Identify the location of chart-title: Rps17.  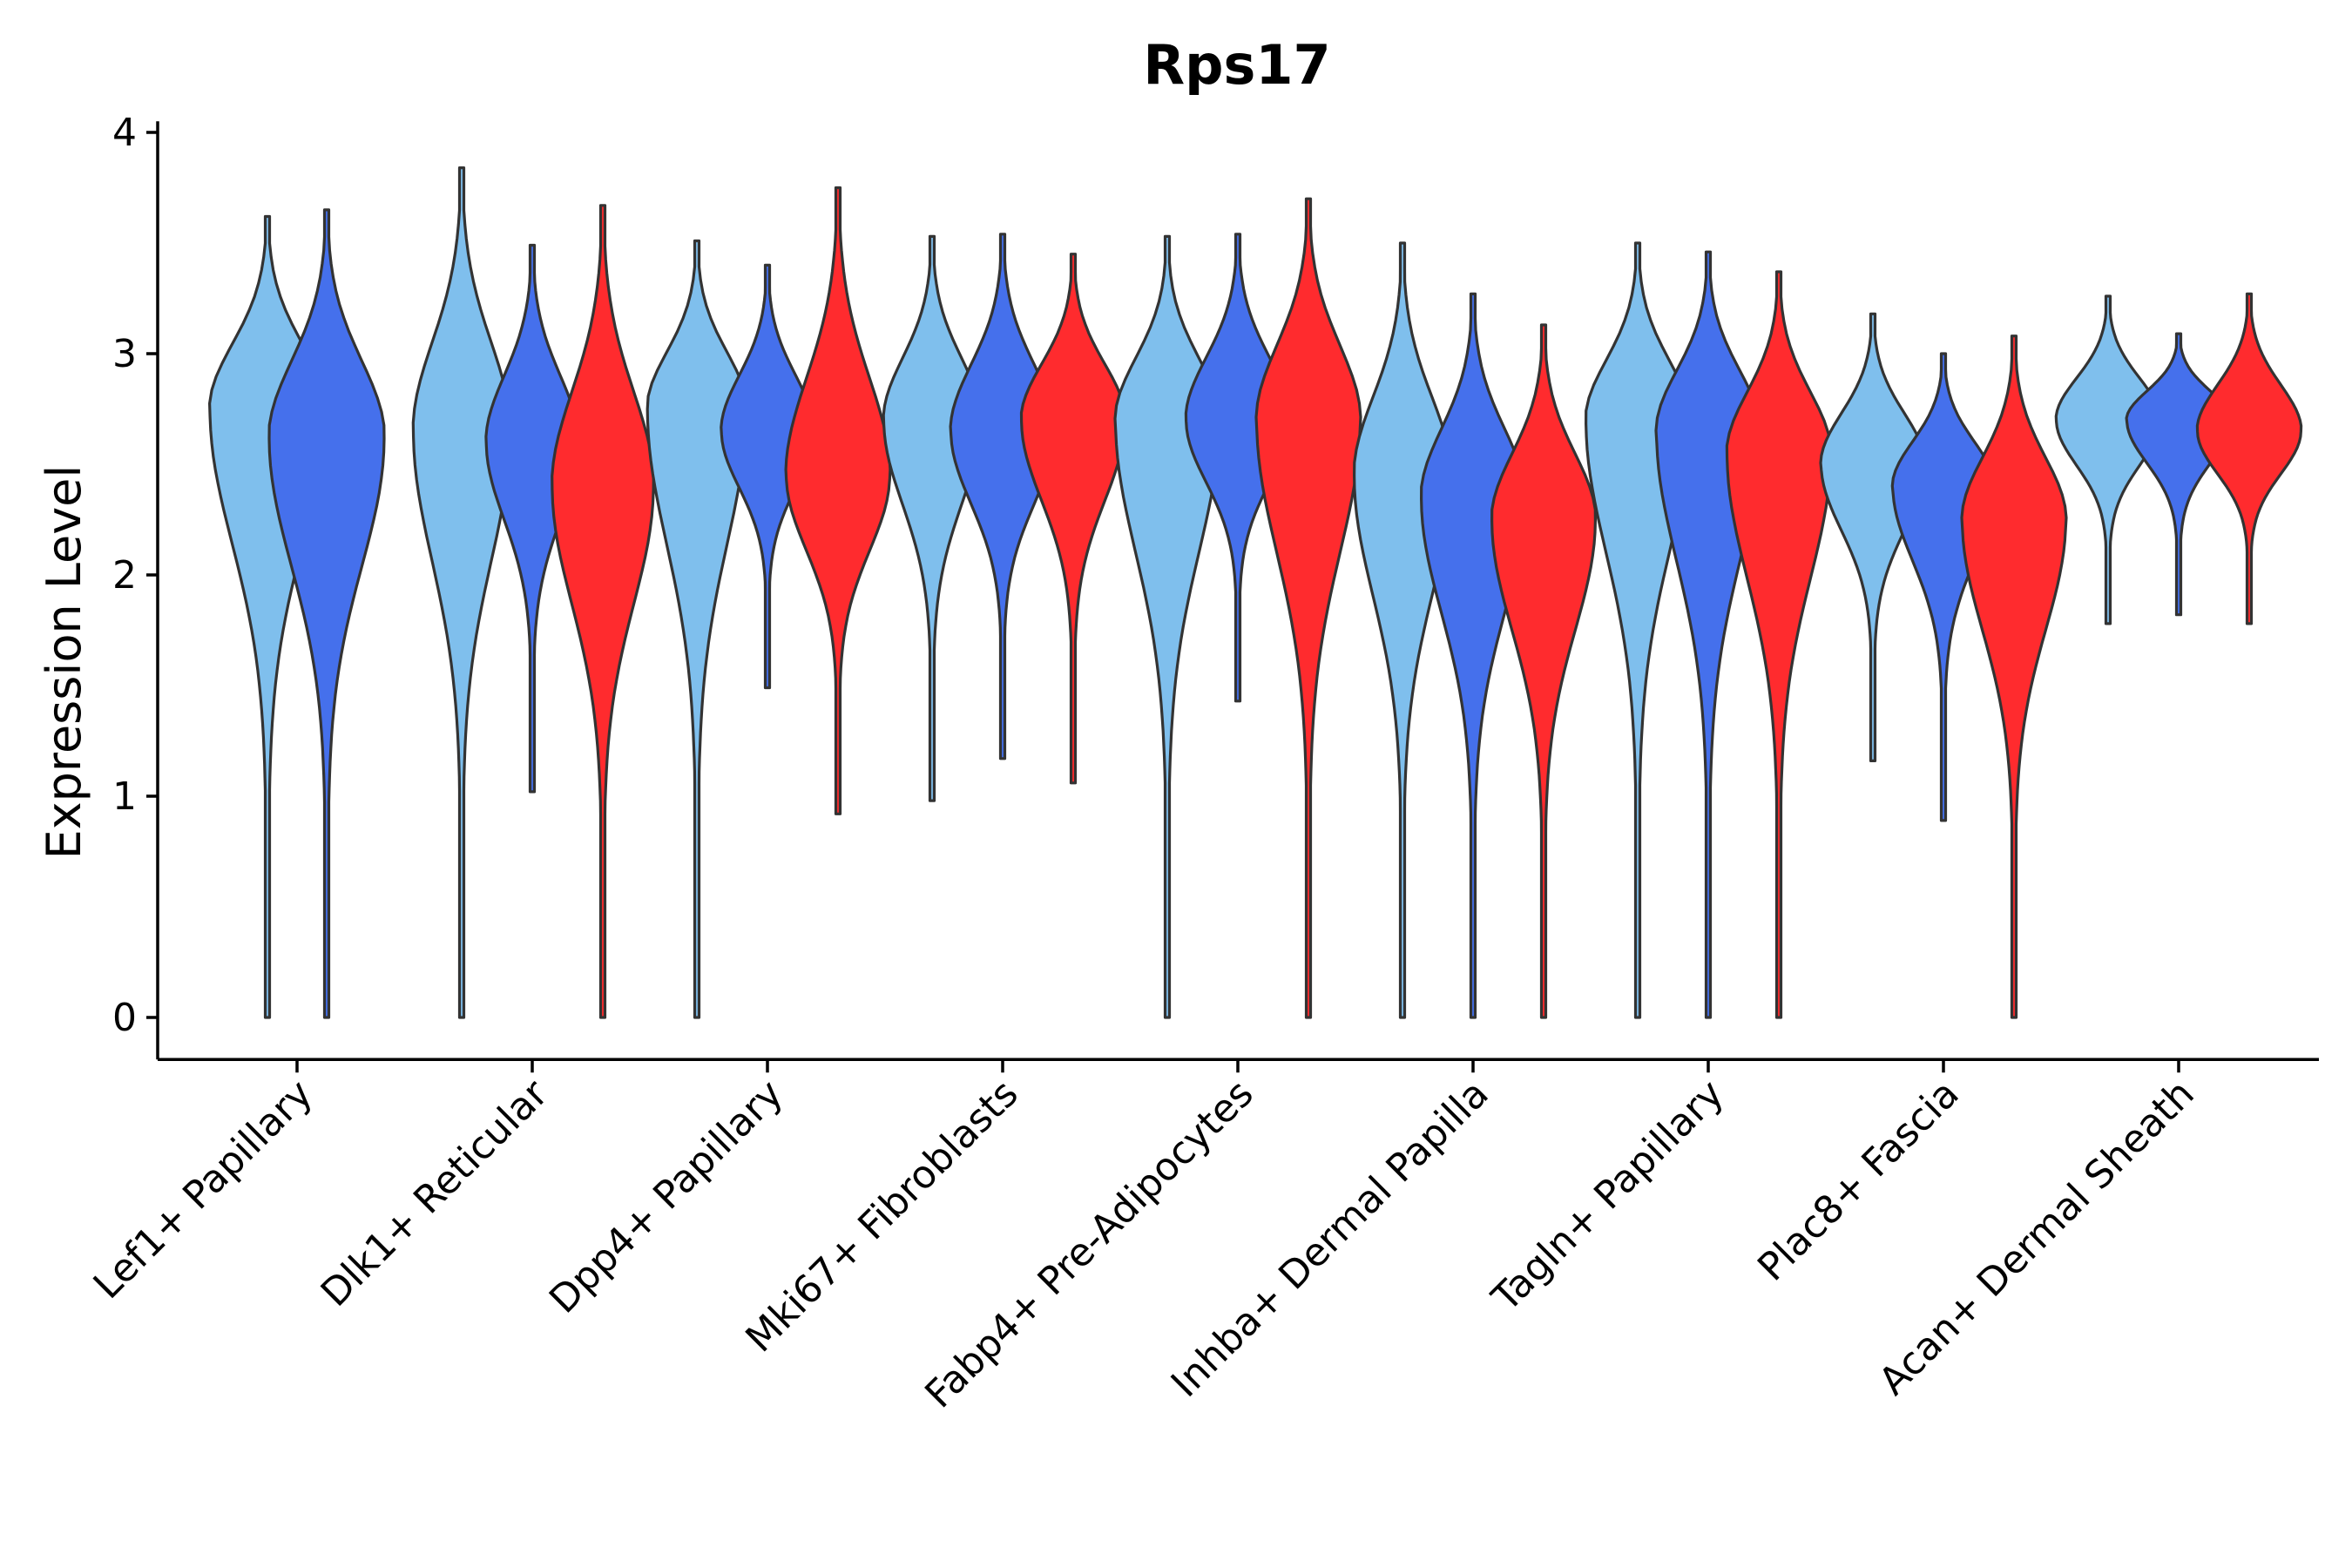
(1236, 65).